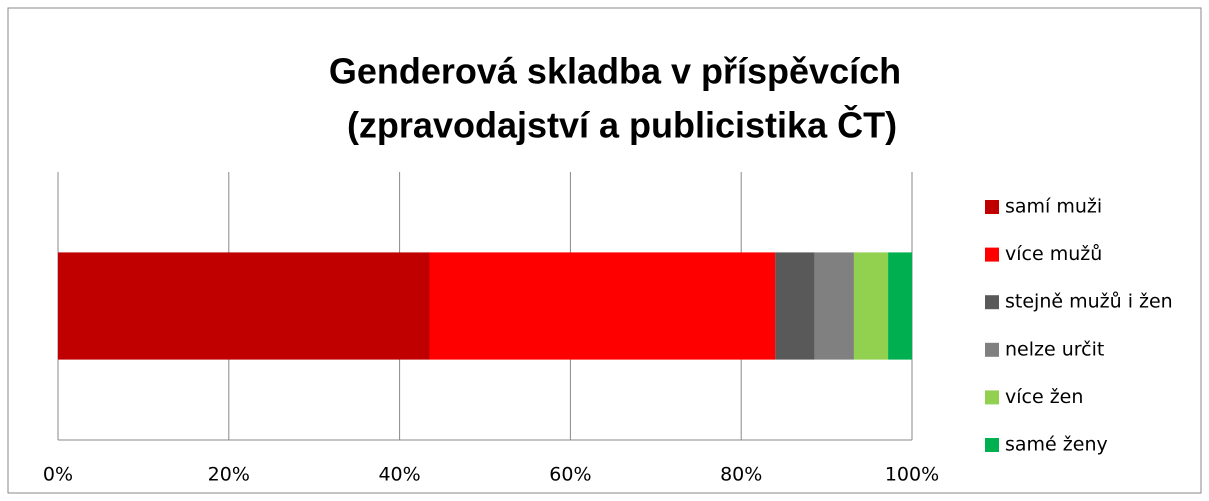  Describe the element at coordinates (399, 475) in the screenshot. I see `x-tick-label: 40%` at that location.